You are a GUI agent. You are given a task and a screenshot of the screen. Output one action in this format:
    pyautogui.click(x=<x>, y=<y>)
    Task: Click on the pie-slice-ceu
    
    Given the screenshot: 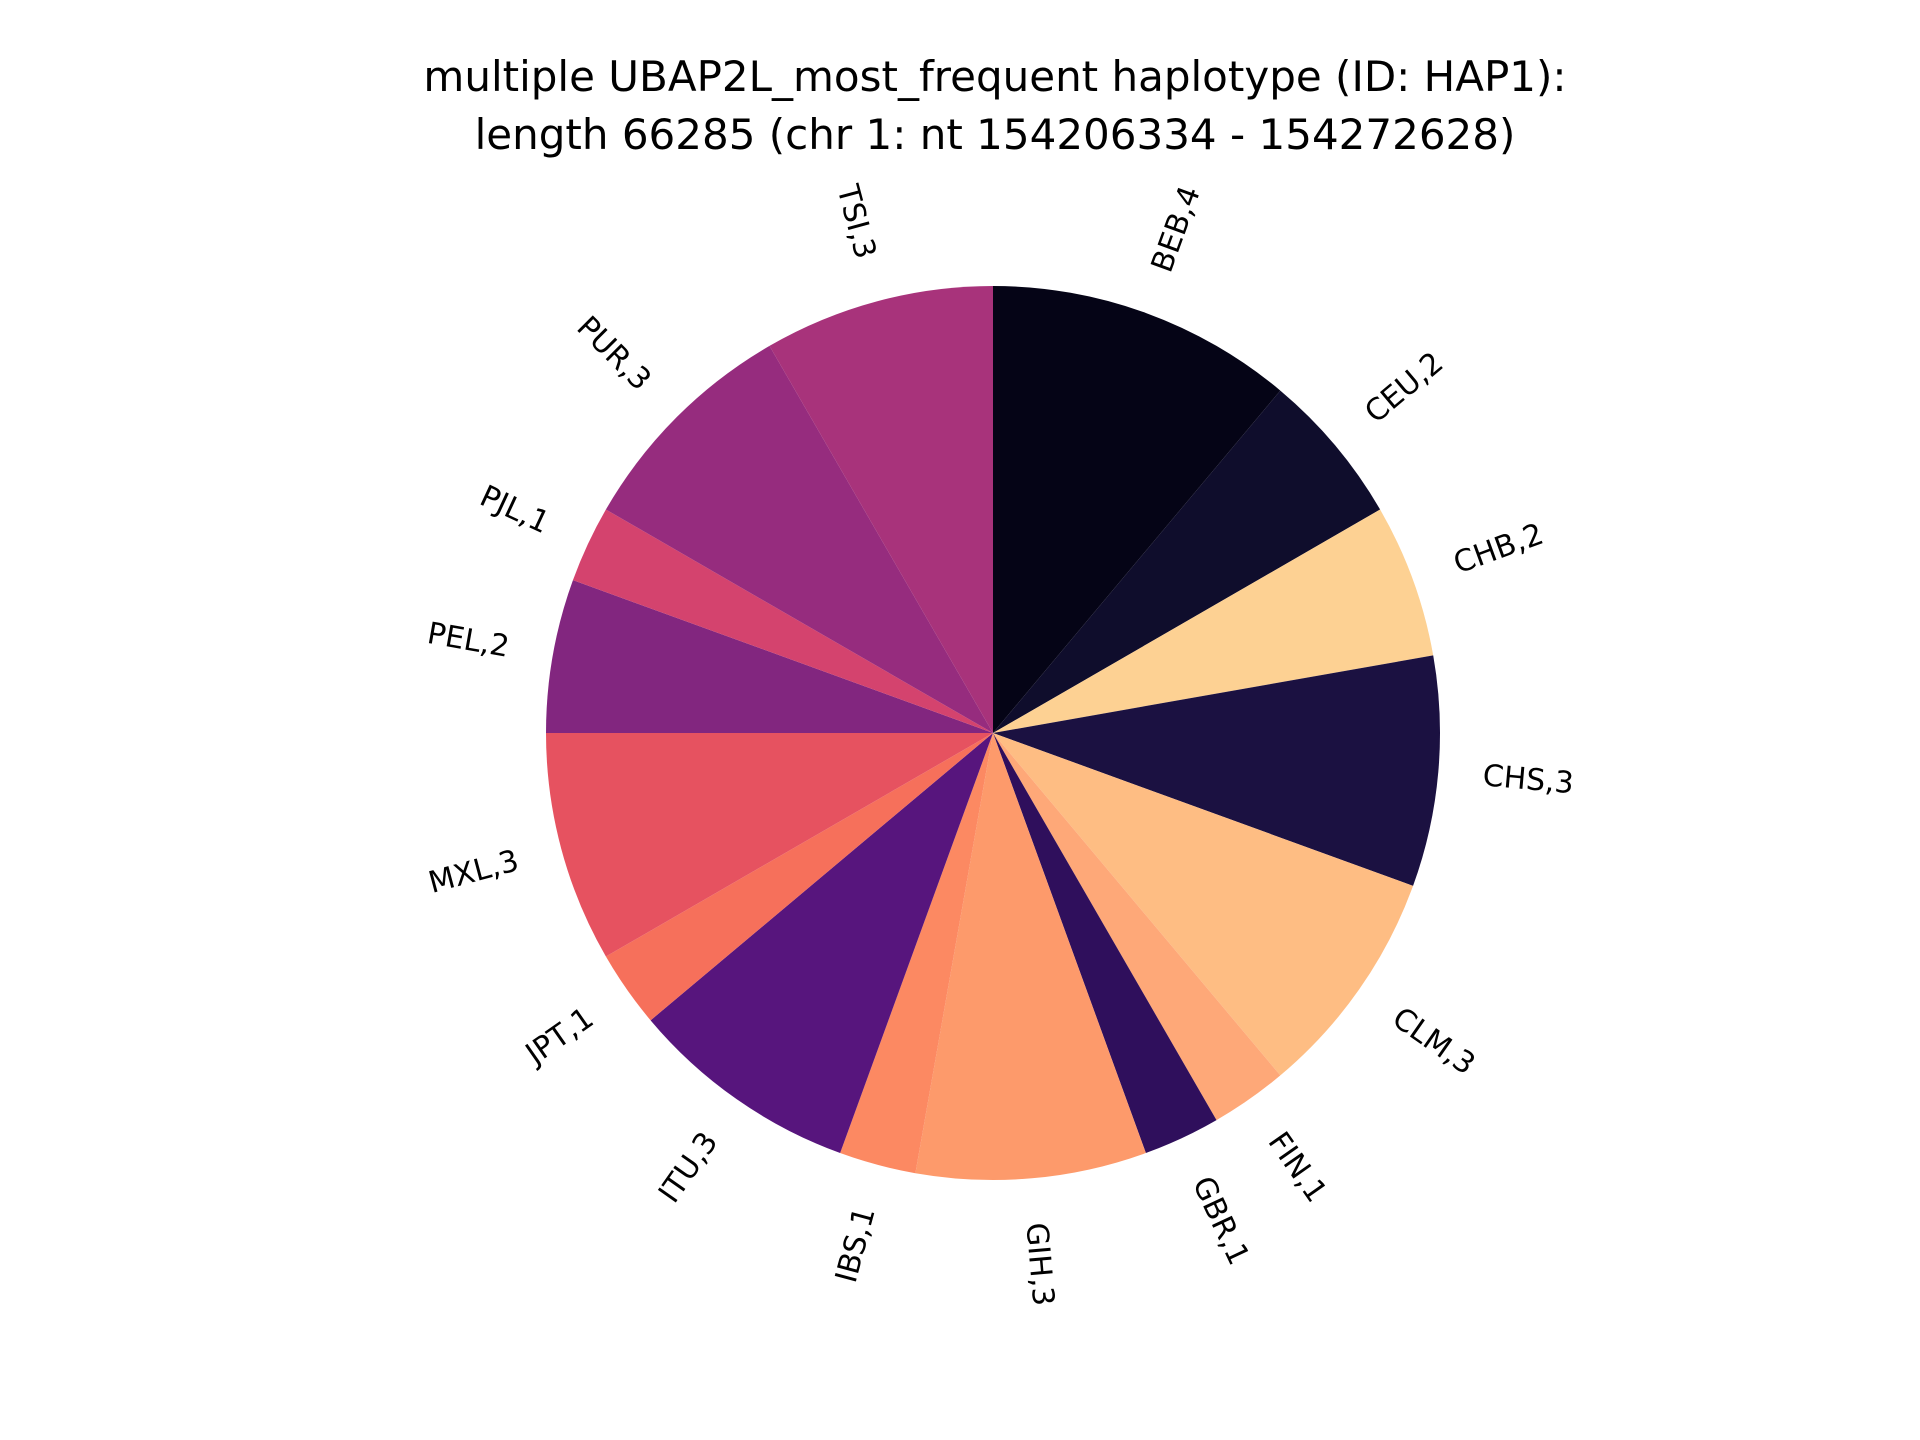 What is the action you would take?
    pyautogui.click(x=1187, y=561)
    